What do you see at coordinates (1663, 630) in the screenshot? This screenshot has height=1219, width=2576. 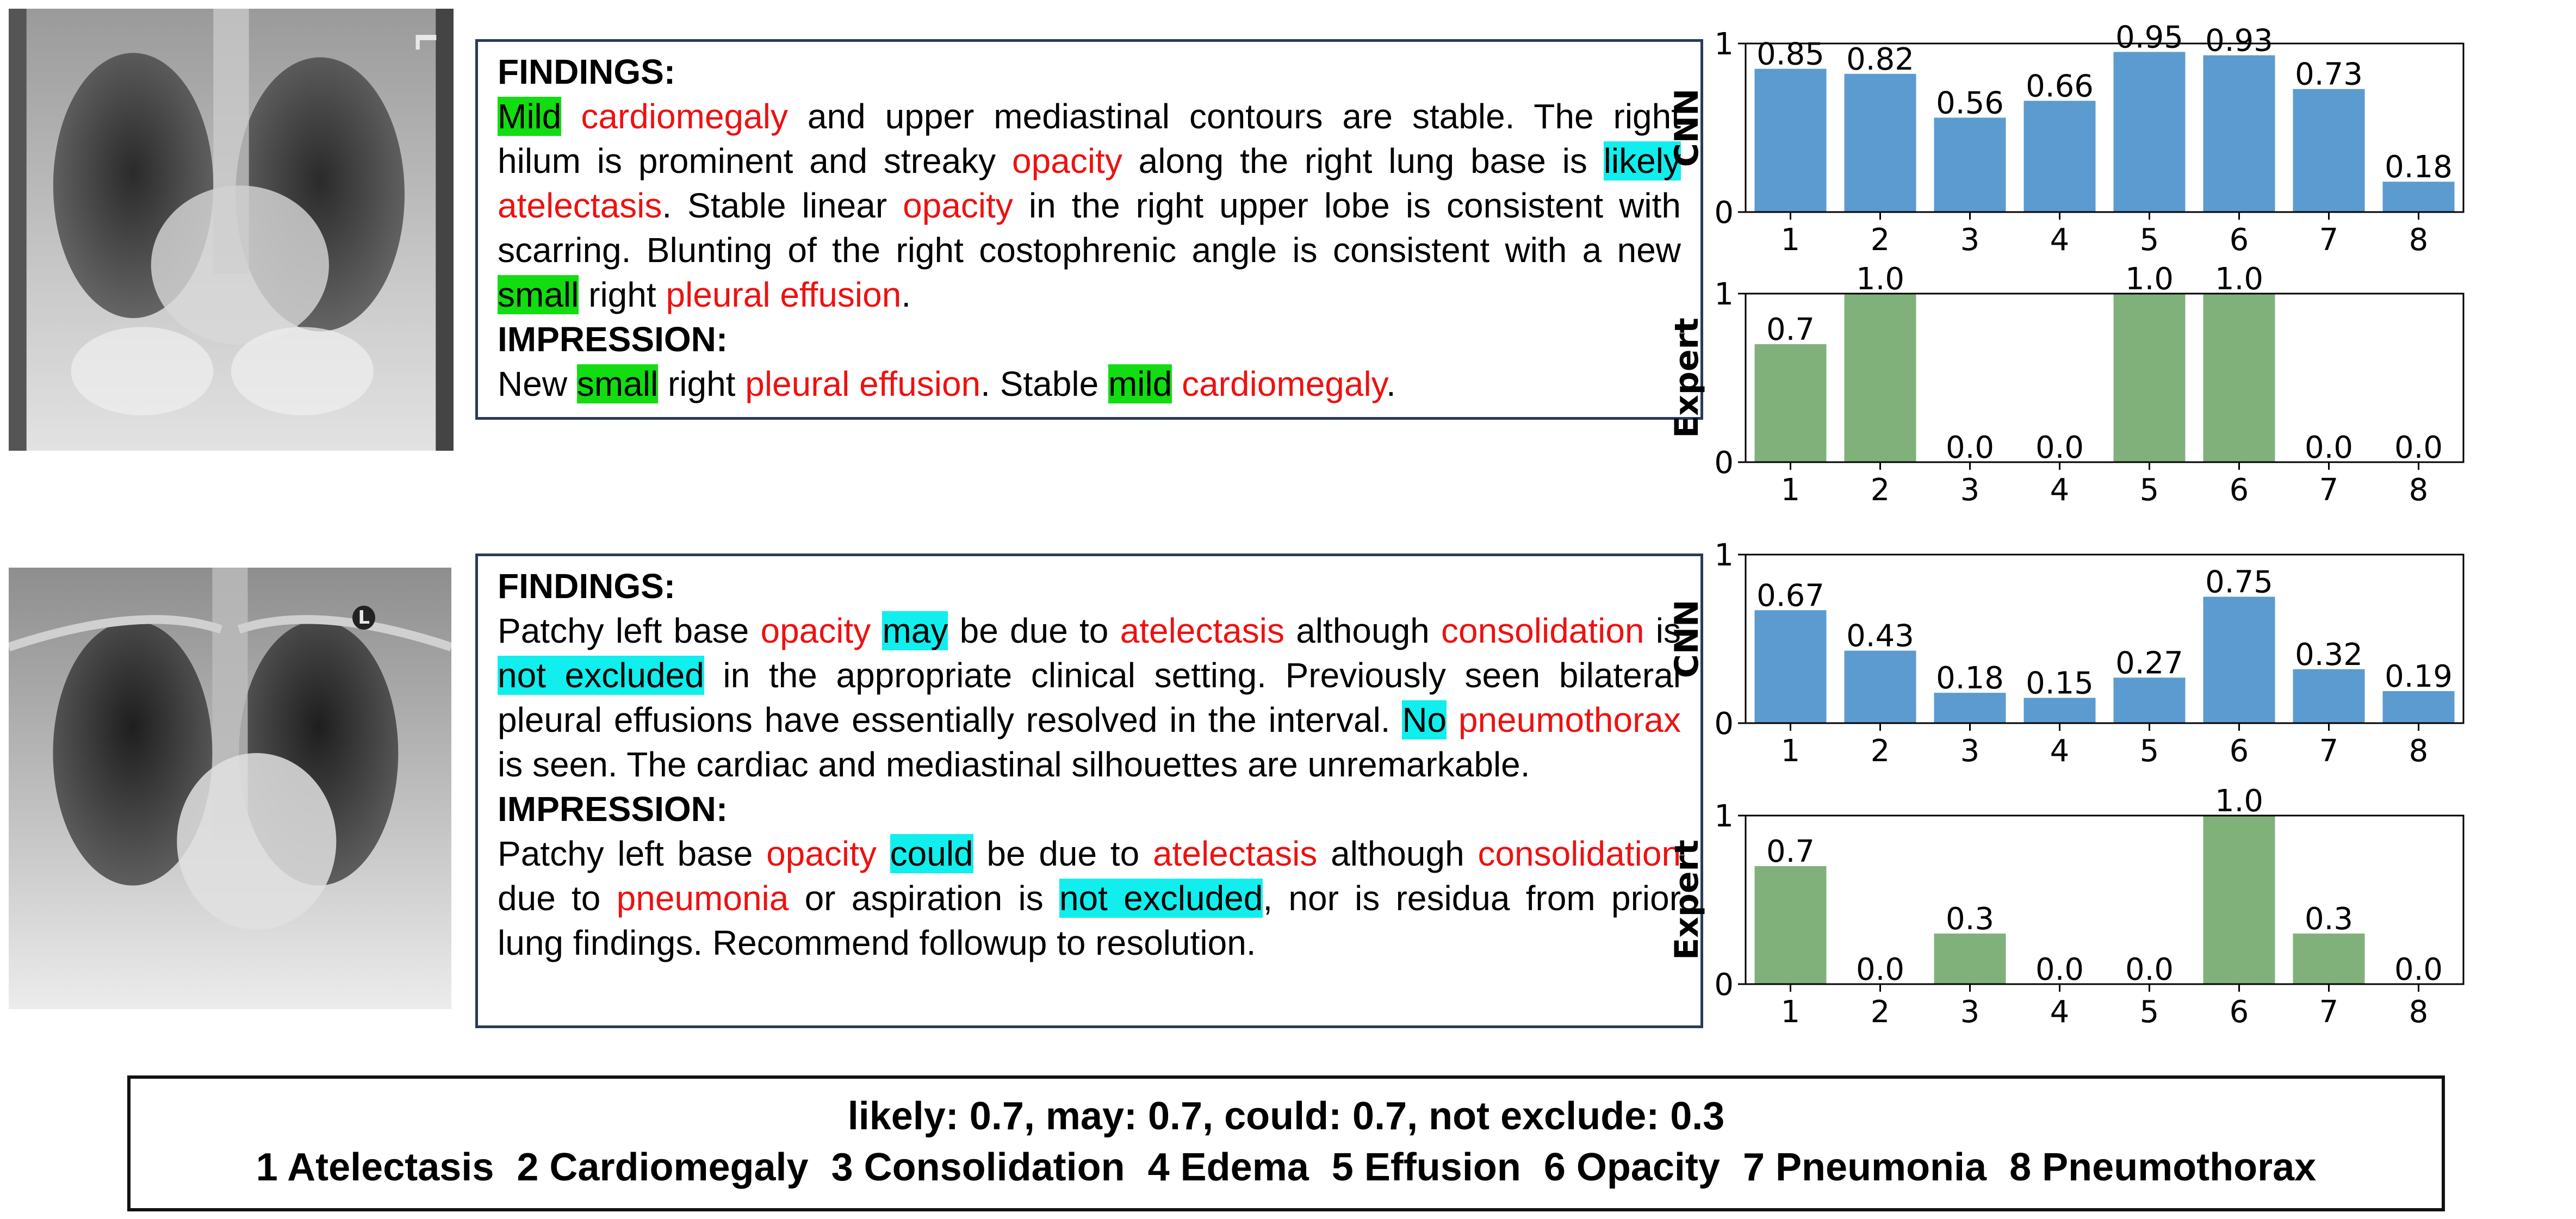 I see `report-text: is` at bounding box center [1663, 630].